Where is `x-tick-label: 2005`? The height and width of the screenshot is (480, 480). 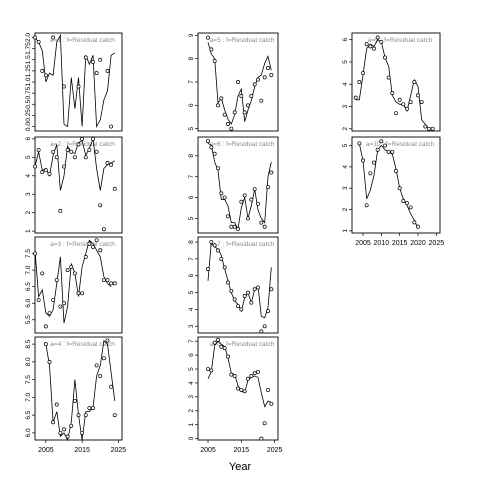
x-tick-label: 2005 is located at coordinates (208, 450).